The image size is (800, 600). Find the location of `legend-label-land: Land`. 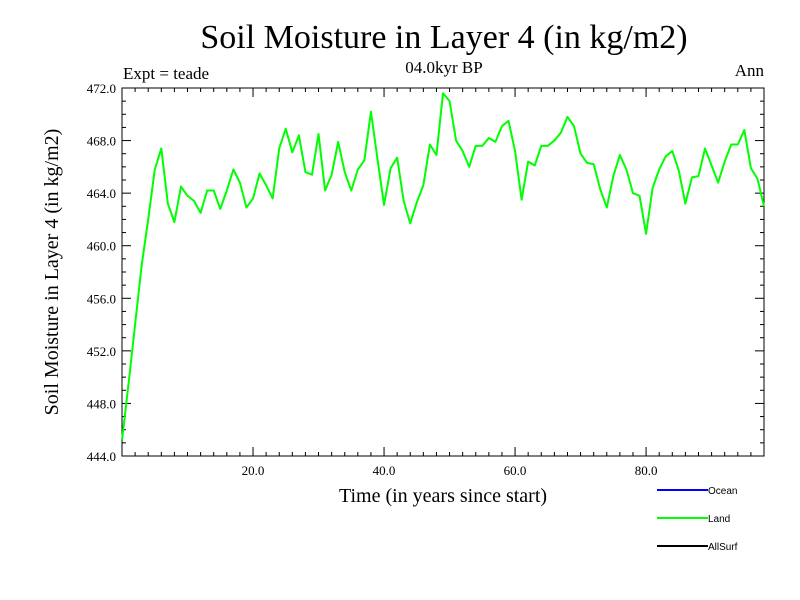

legend-label-land: Land is located at coordinates (719, 519).